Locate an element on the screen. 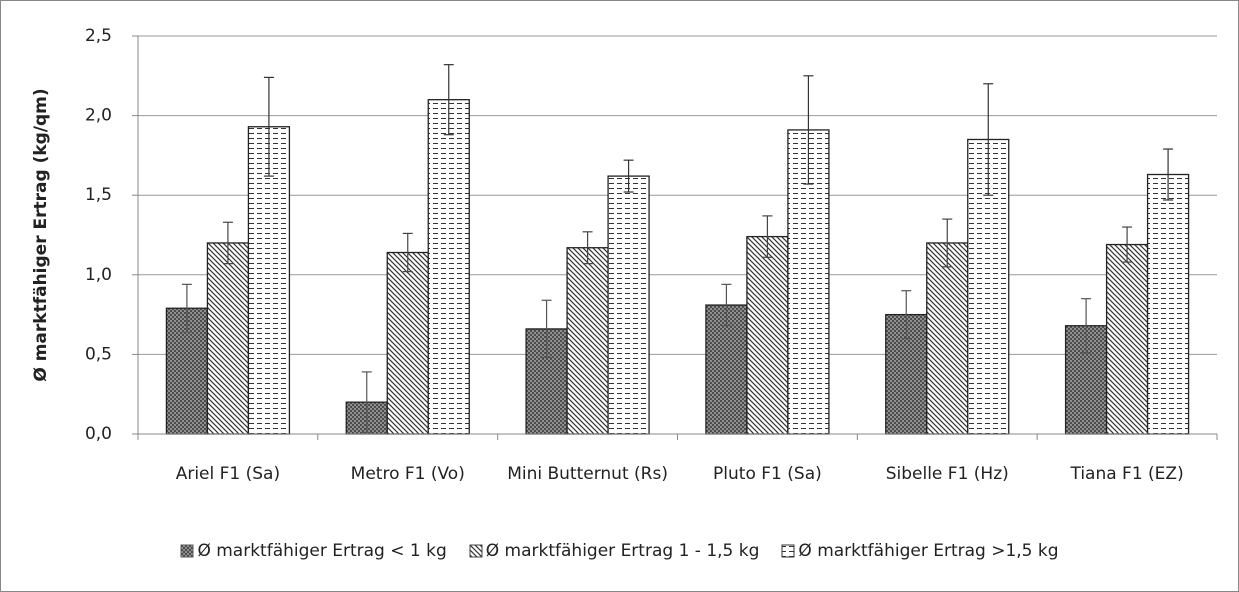  y-tick-label: 1,5 is located at coordinates (98, 195).